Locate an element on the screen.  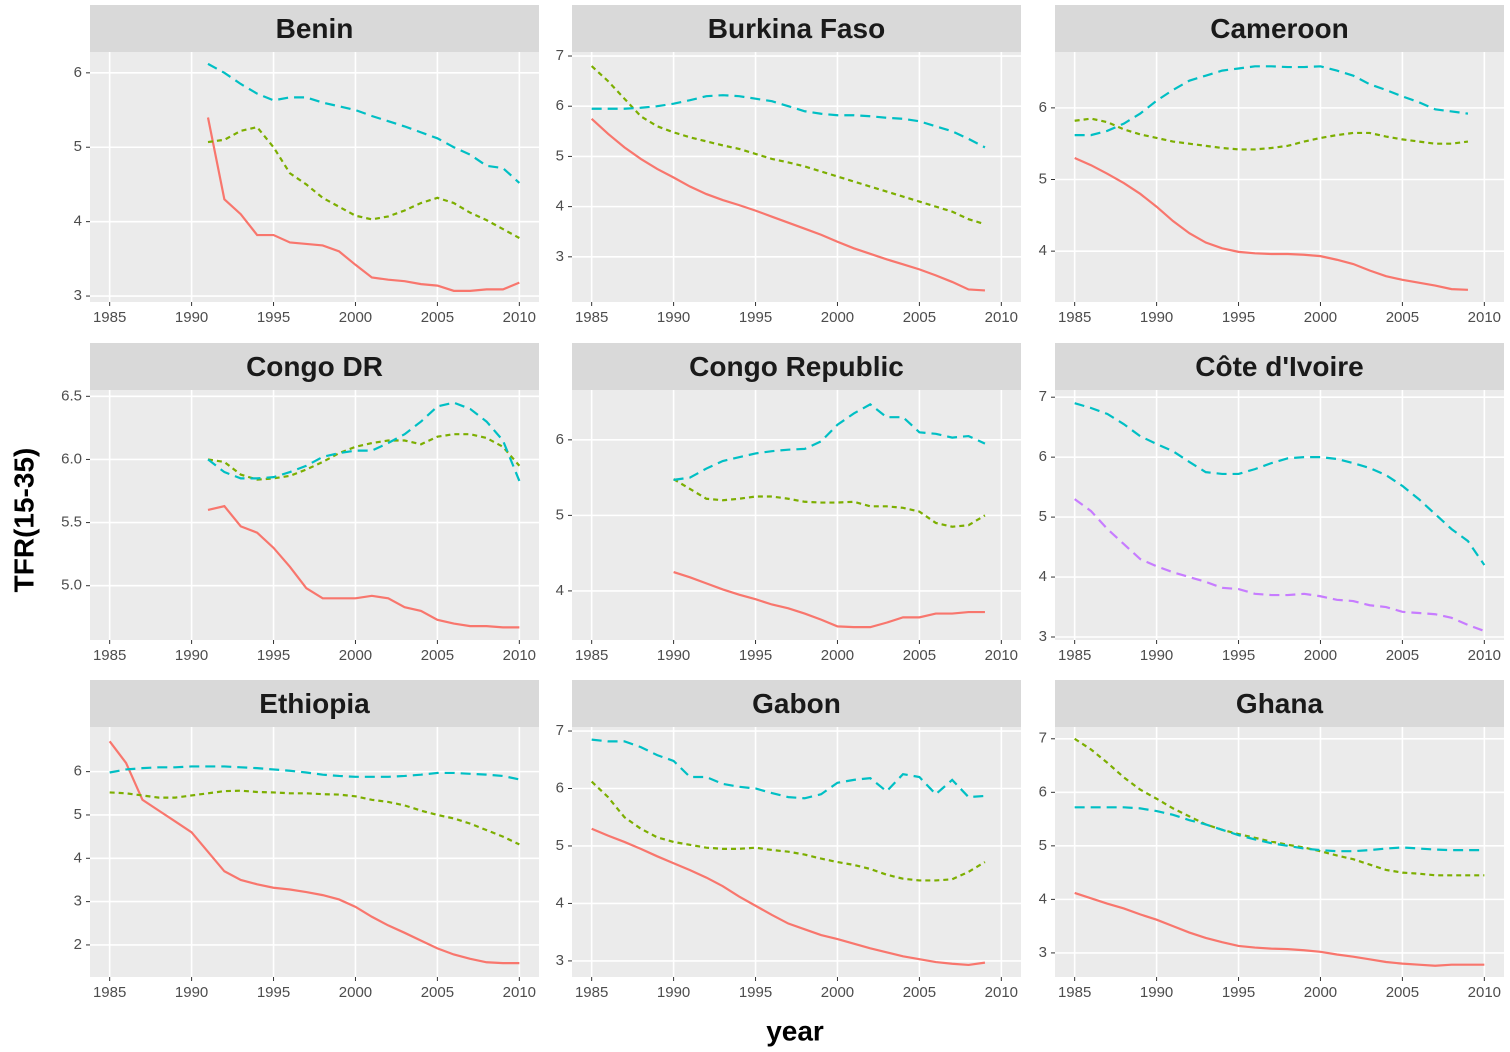
panel-title: Congo Republic is located at coordinates (796, 366).